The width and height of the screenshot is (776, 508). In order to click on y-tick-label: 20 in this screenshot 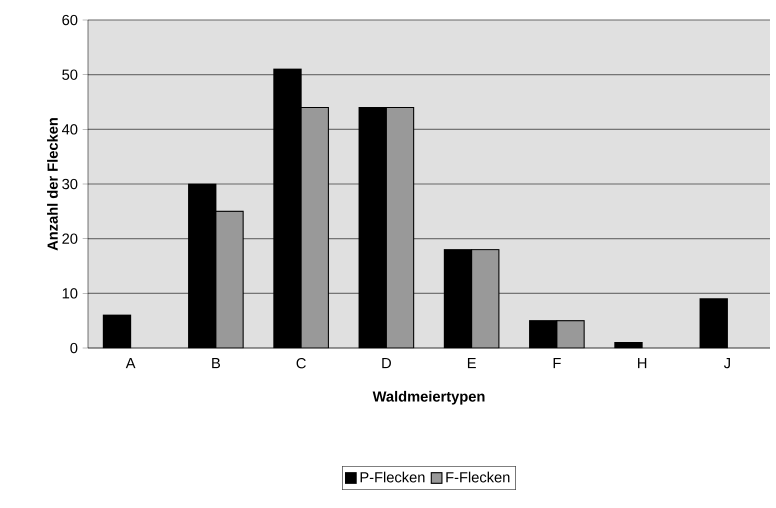, I will do `click(70, 238)`.